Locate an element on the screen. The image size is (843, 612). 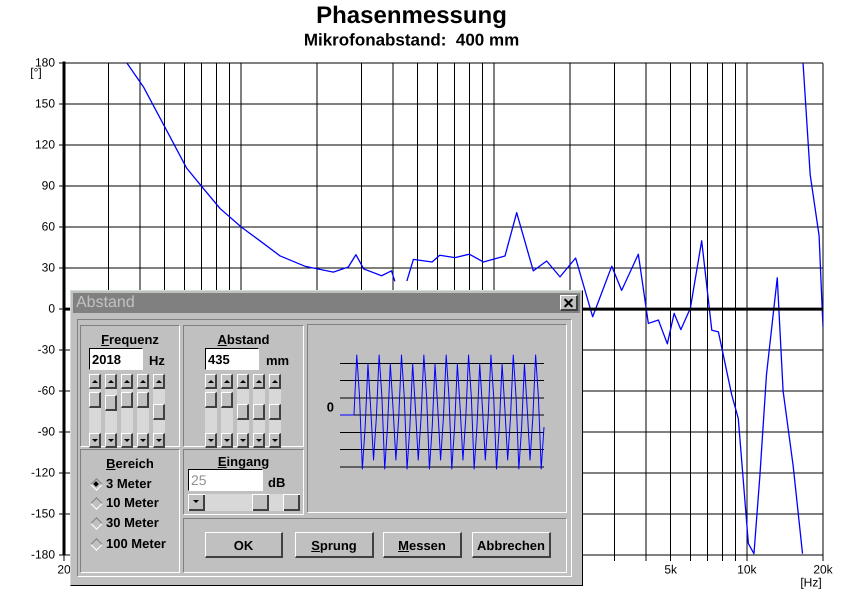
x-tick-label: 10k is located at coordinates (747, 569).